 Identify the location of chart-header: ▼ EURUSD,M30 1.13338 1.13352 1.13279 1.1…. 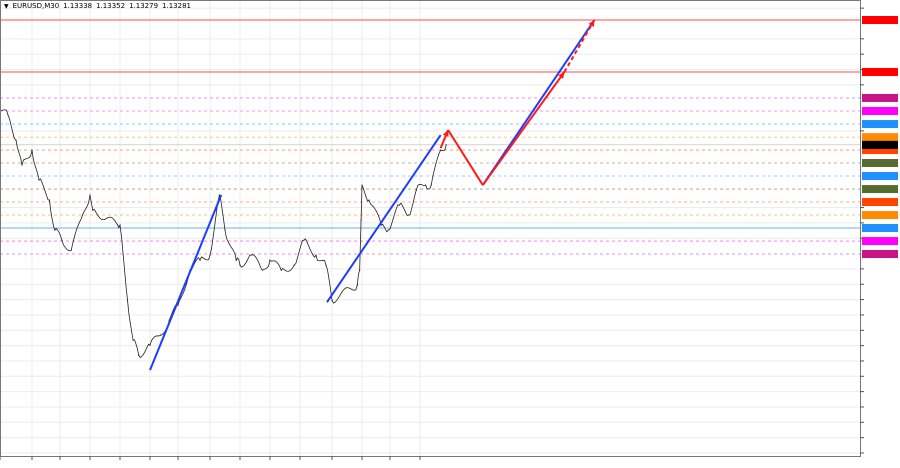
(97, 6).